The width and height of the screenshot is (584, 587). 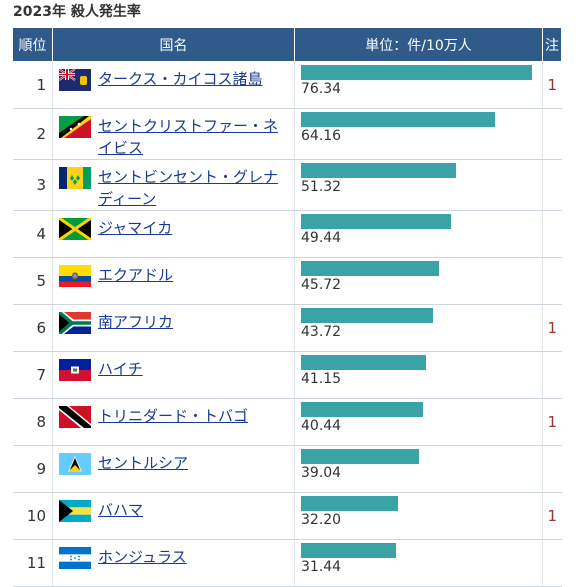 What do you see at coordinates (32, 375) in the screenshot?
I see `rank-cell: 7` at bounding box center [32, 375].